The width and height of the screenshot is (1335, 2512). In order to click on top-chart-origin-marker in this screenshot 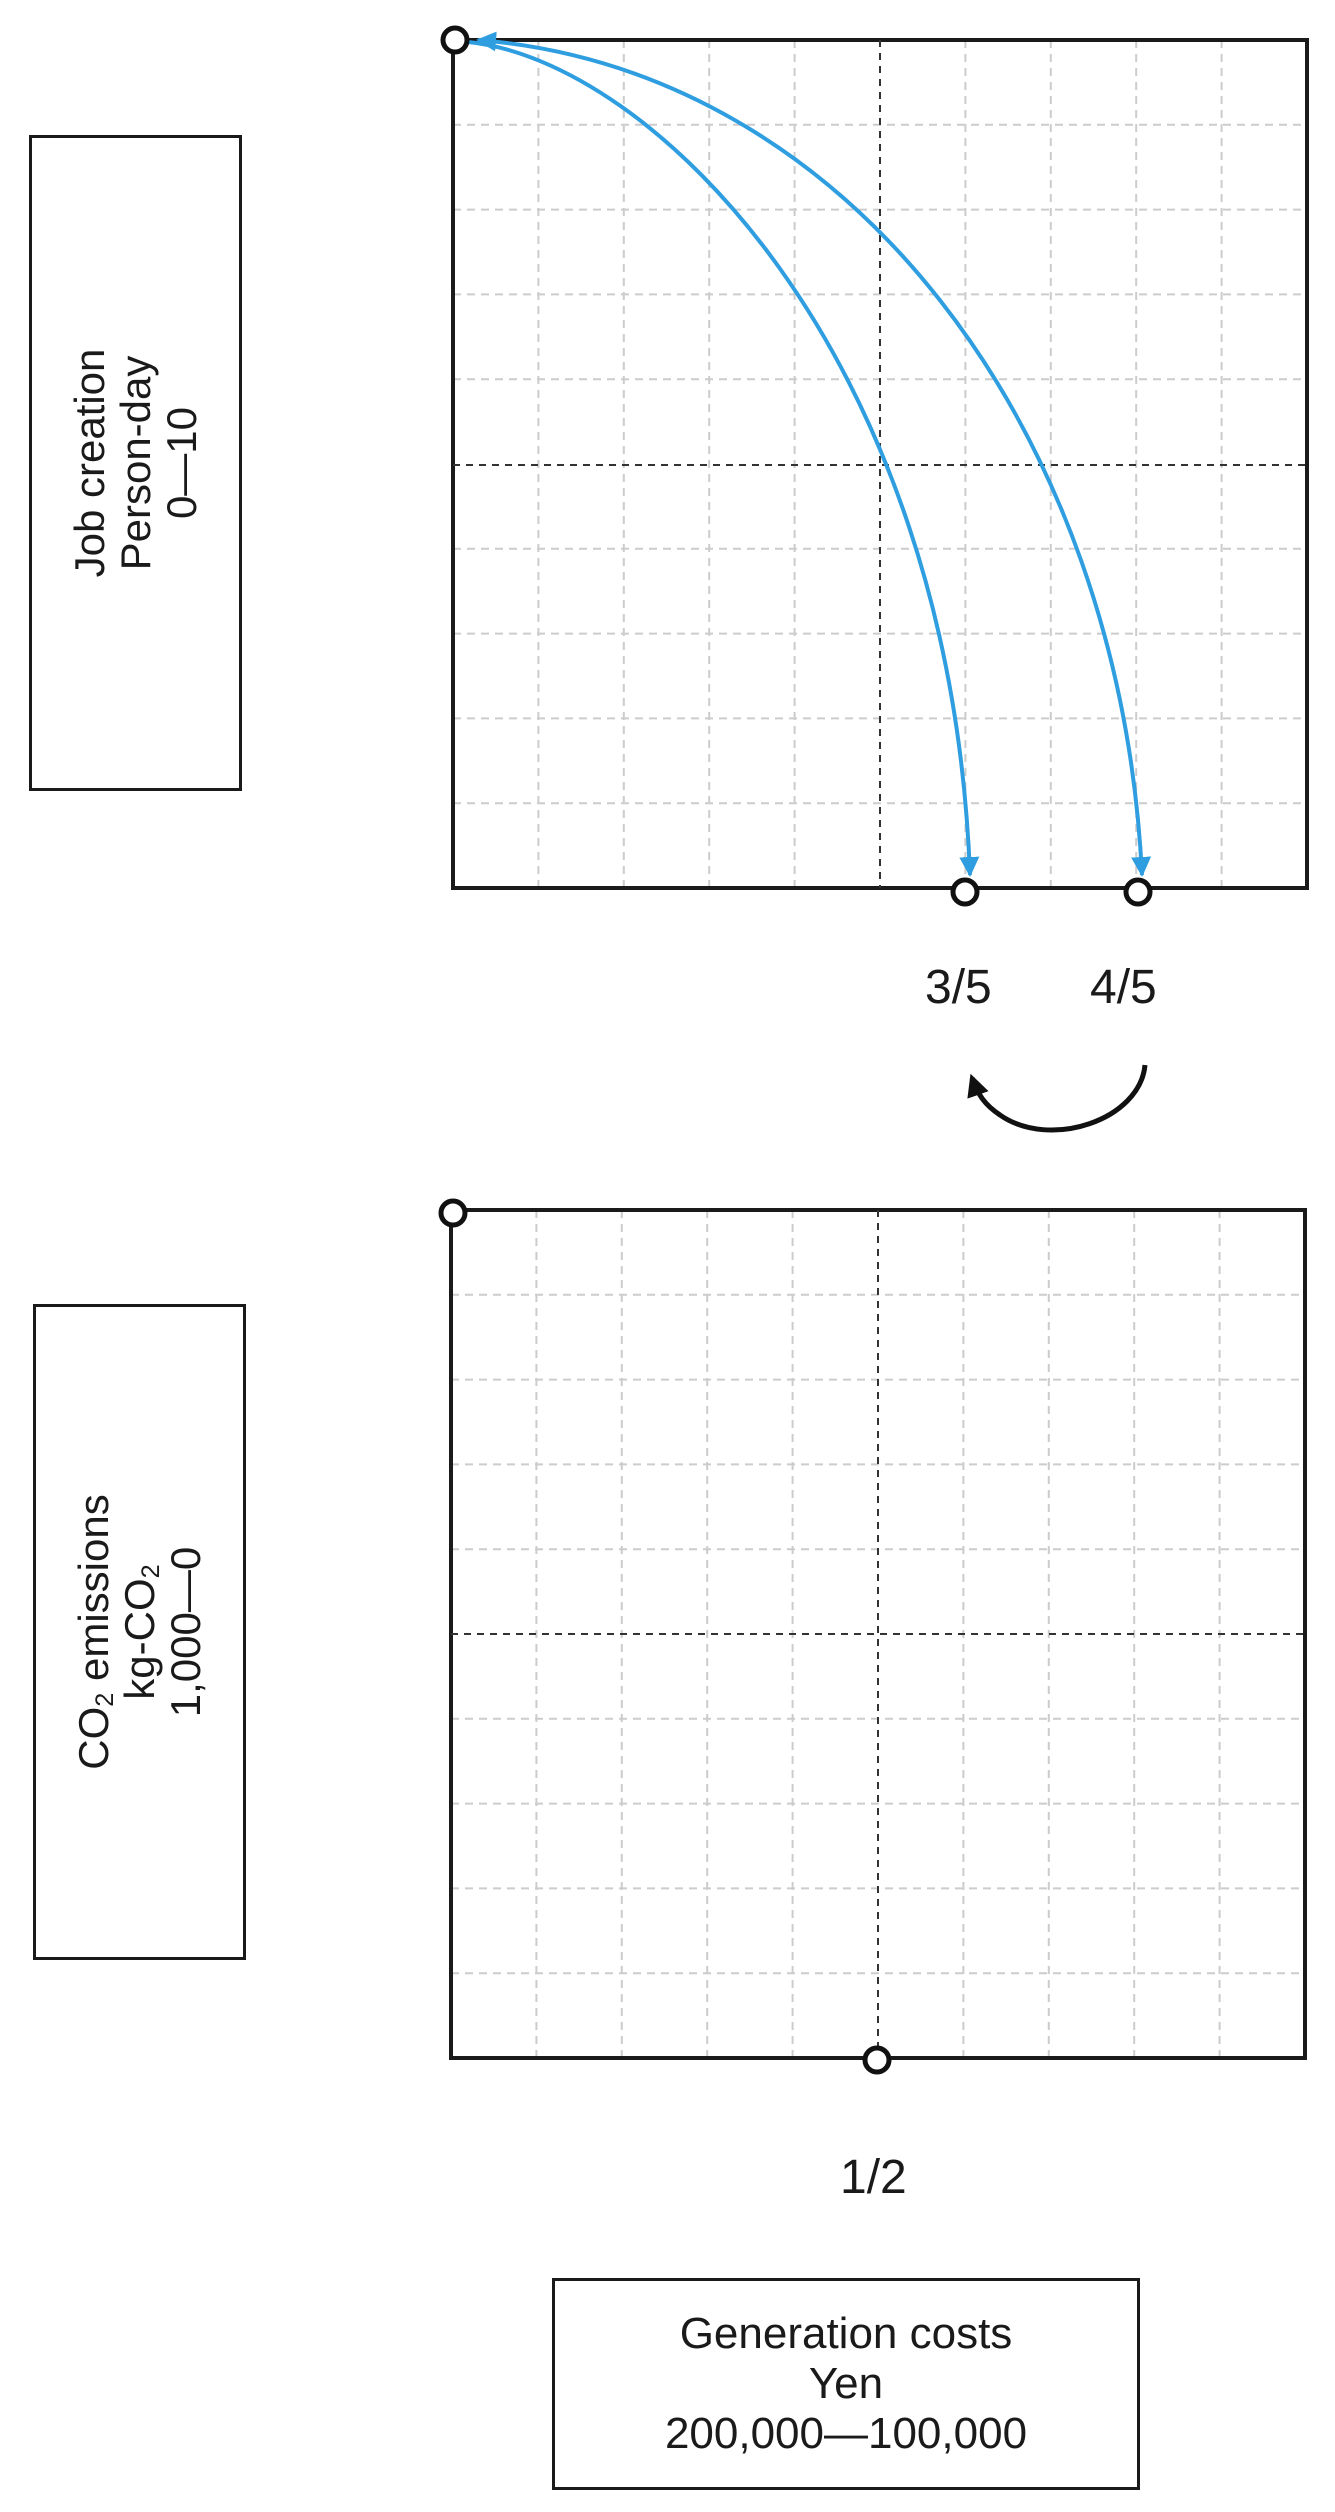, I will do `click(455, 40)`.